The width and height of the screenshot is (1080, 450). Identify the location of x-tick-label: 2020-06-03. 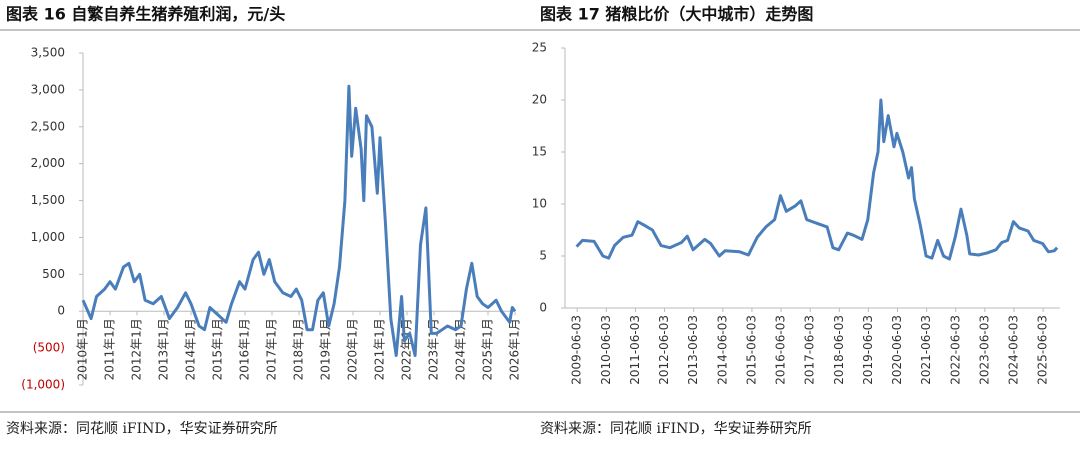
(897, 350).